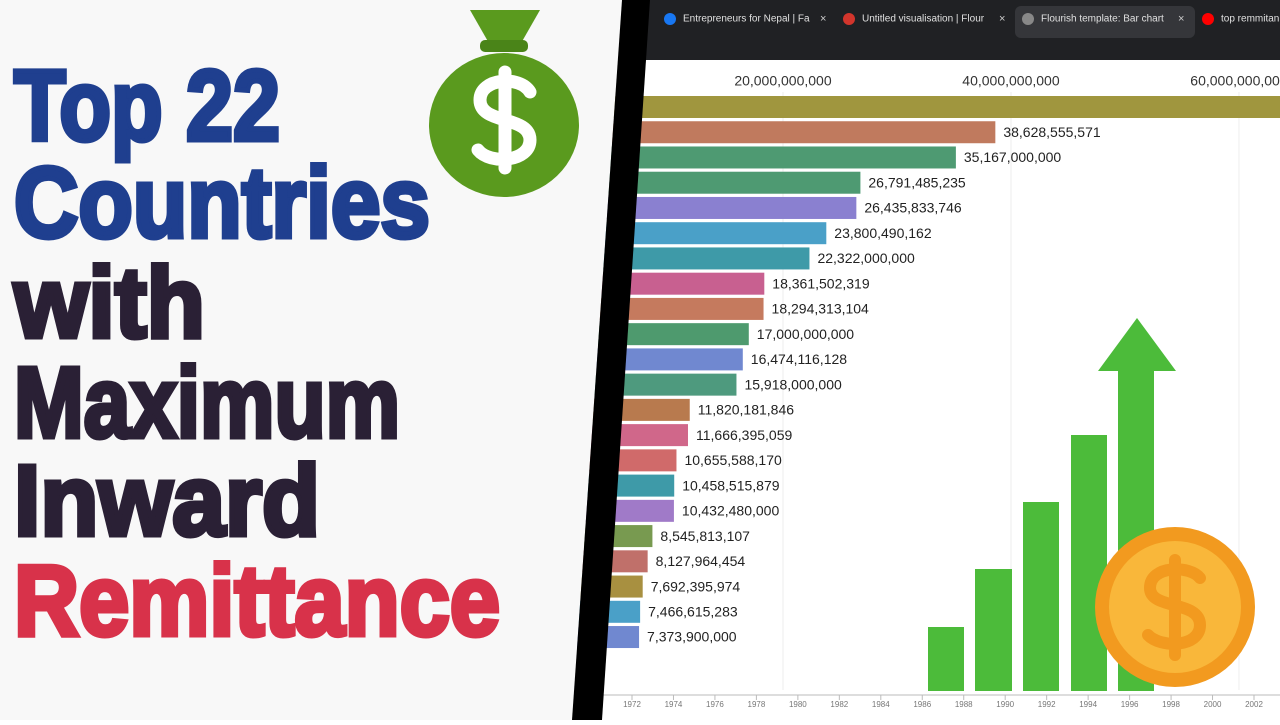  What do you see at coordinates (839, 704) in the screenshot?
I see `timeline-label: 1982` at bounding box center [839, 704].